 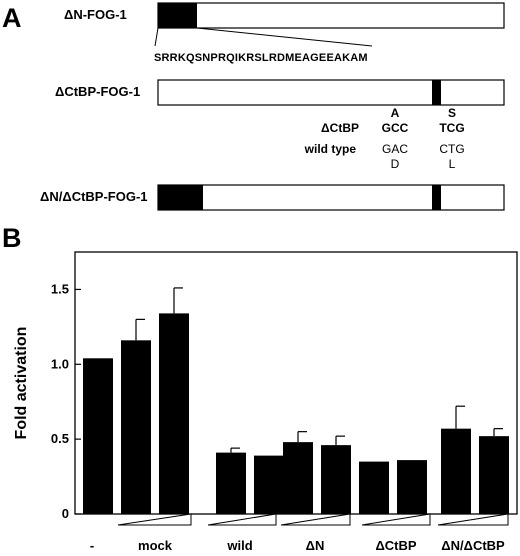 What do you see at coordinates (436, 197) in the screenshot?
I see `construct-dn-dctbp-mutation-site` at bounding box center [436, 197].